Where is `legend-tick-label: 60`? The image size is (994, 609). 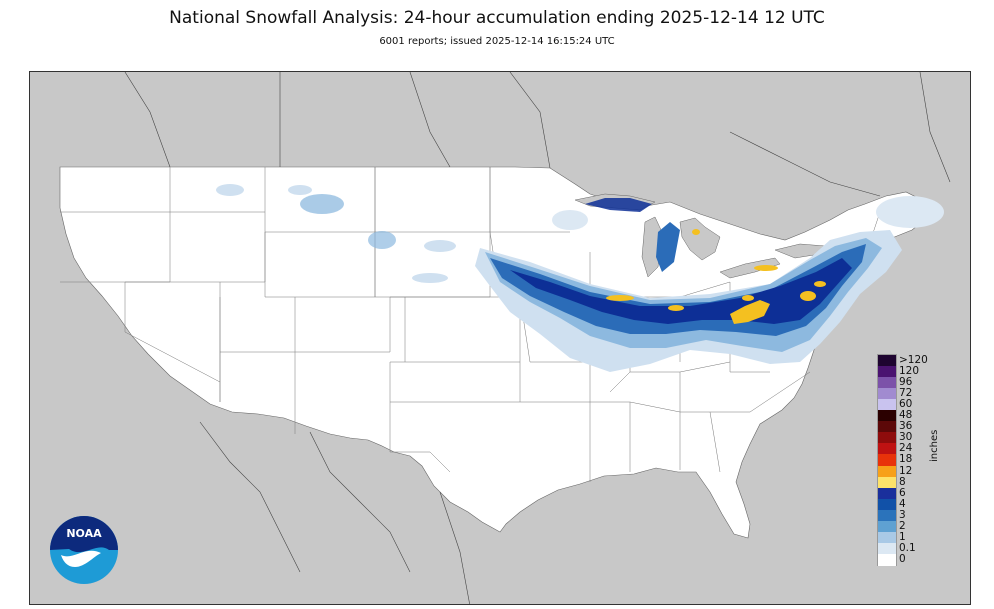 legend-tick-label: 60 is located at coordinates (906, 404).